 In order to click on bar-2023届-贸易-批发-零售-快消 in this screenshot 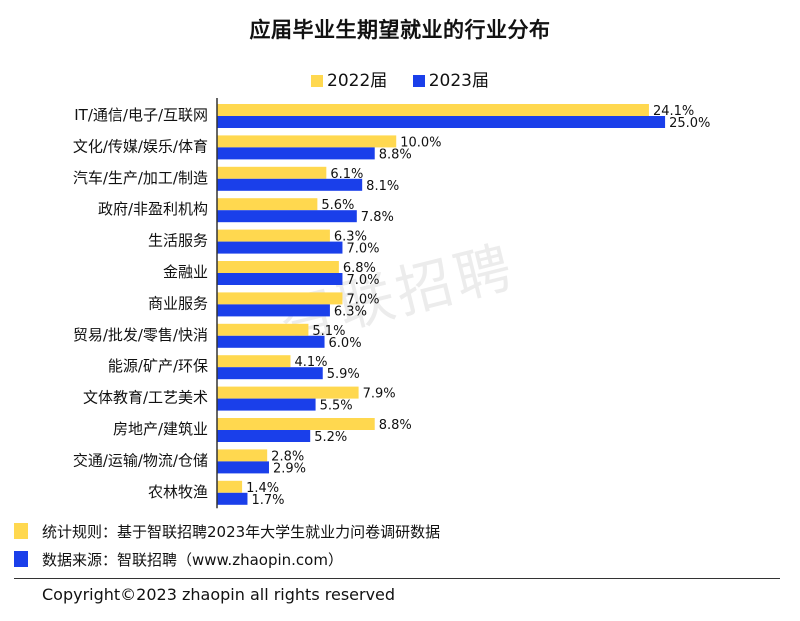, I will do `click(271, 341)`.